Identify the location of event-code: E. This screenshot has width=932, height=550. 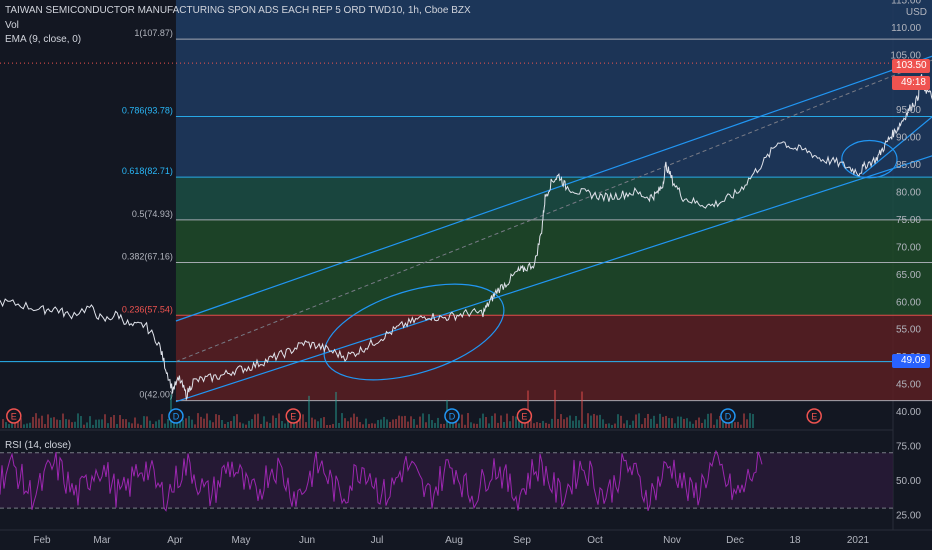
(814, 417).